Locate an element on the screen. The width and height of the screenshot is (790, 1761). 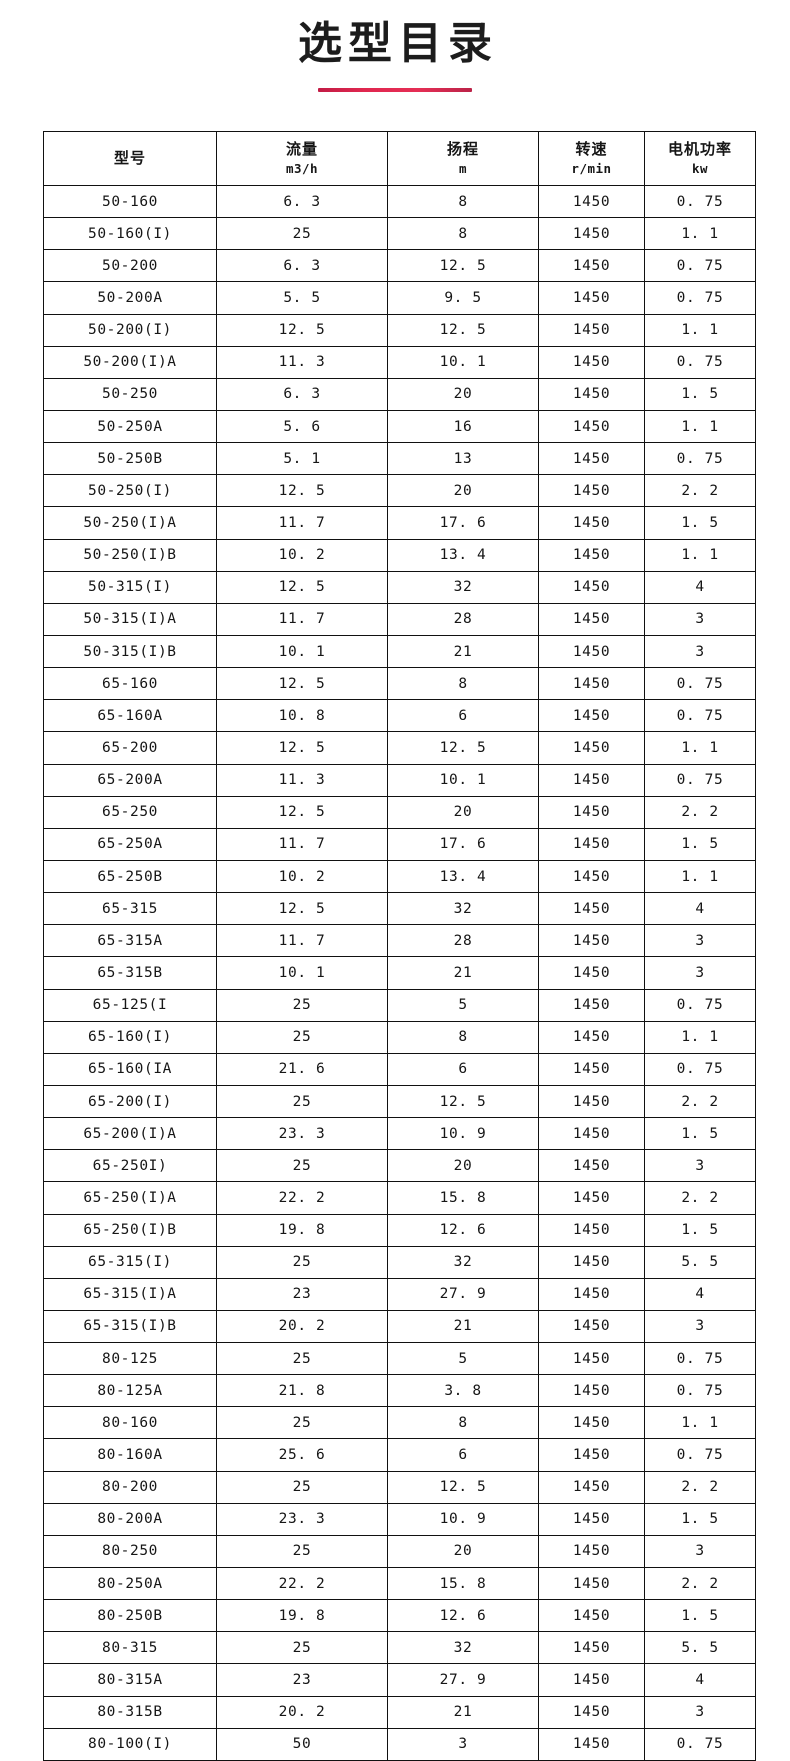
cell-flow: 22. 2 is located at coordinates (302, 1198).